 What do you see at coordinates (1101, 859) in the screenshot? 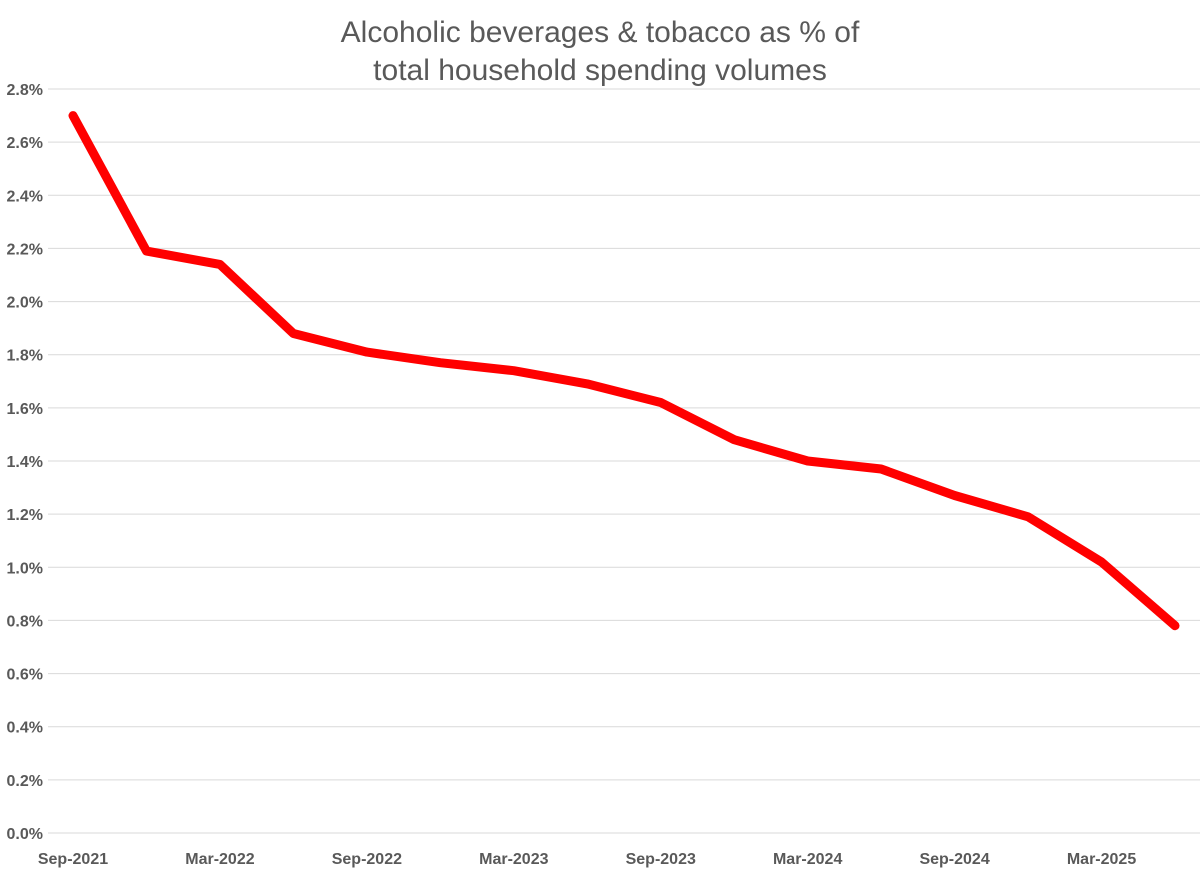
I see `x-tick-label: Mar-2025` at bounding box center [1101, 859].